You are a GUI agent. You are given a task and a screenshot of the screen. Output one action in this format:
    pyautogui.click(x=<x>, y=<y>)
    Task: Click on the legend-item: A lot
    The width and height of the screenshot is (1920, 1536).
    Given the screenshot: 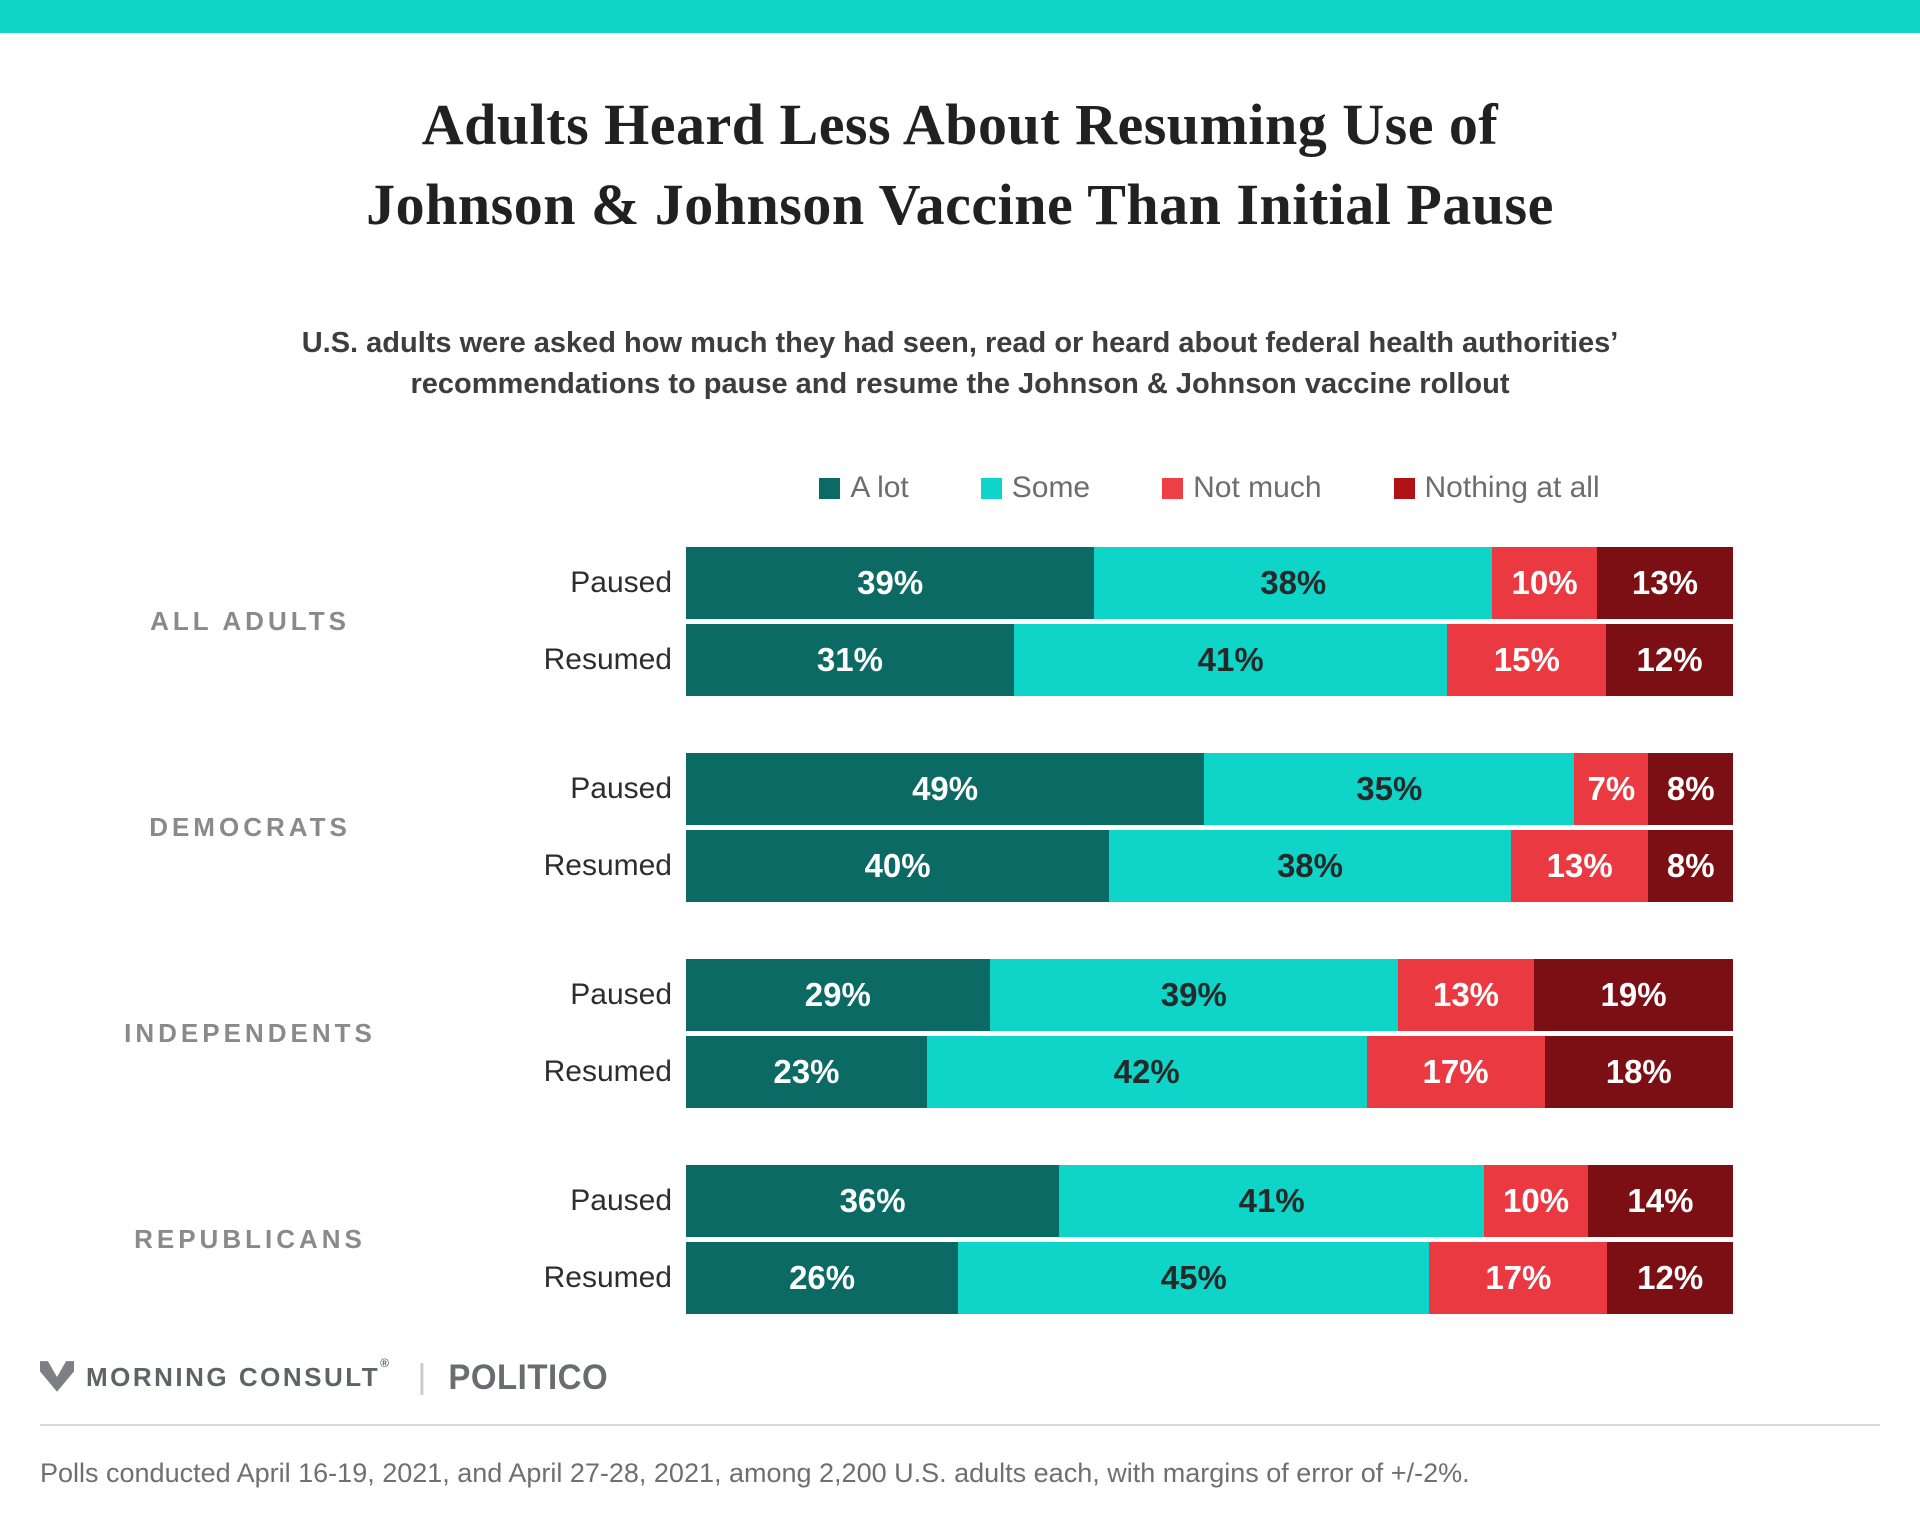 What is the action you would take?
    pyautogui.click(x=864, y=488)
    